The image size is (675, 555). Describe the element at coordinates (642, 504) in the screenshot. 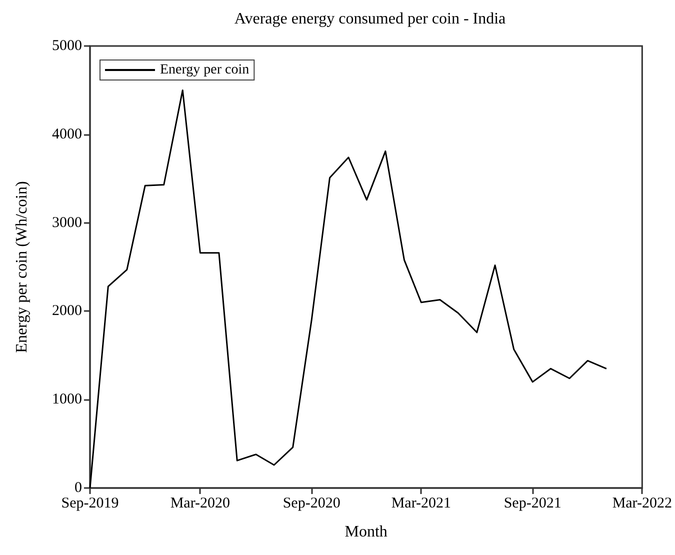

I see `x-tick-label: Mar-2022` at that location.